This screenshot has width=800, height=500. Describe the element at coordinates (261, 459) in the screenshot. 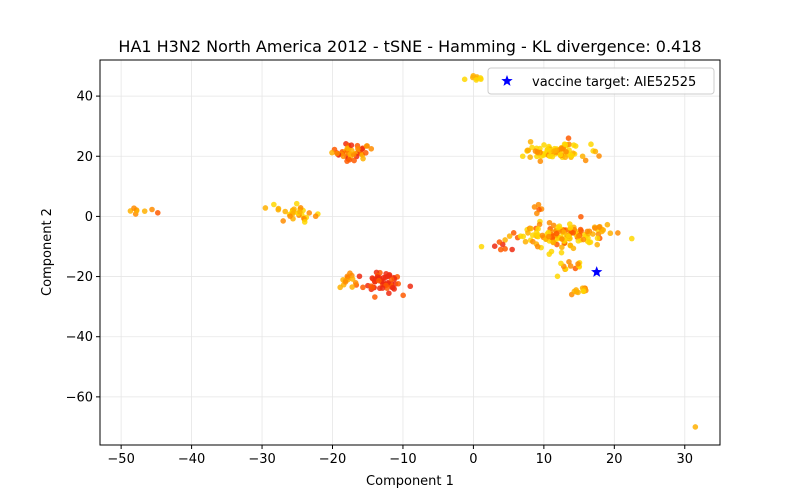

I see `x-tick-label: −30` at that location.